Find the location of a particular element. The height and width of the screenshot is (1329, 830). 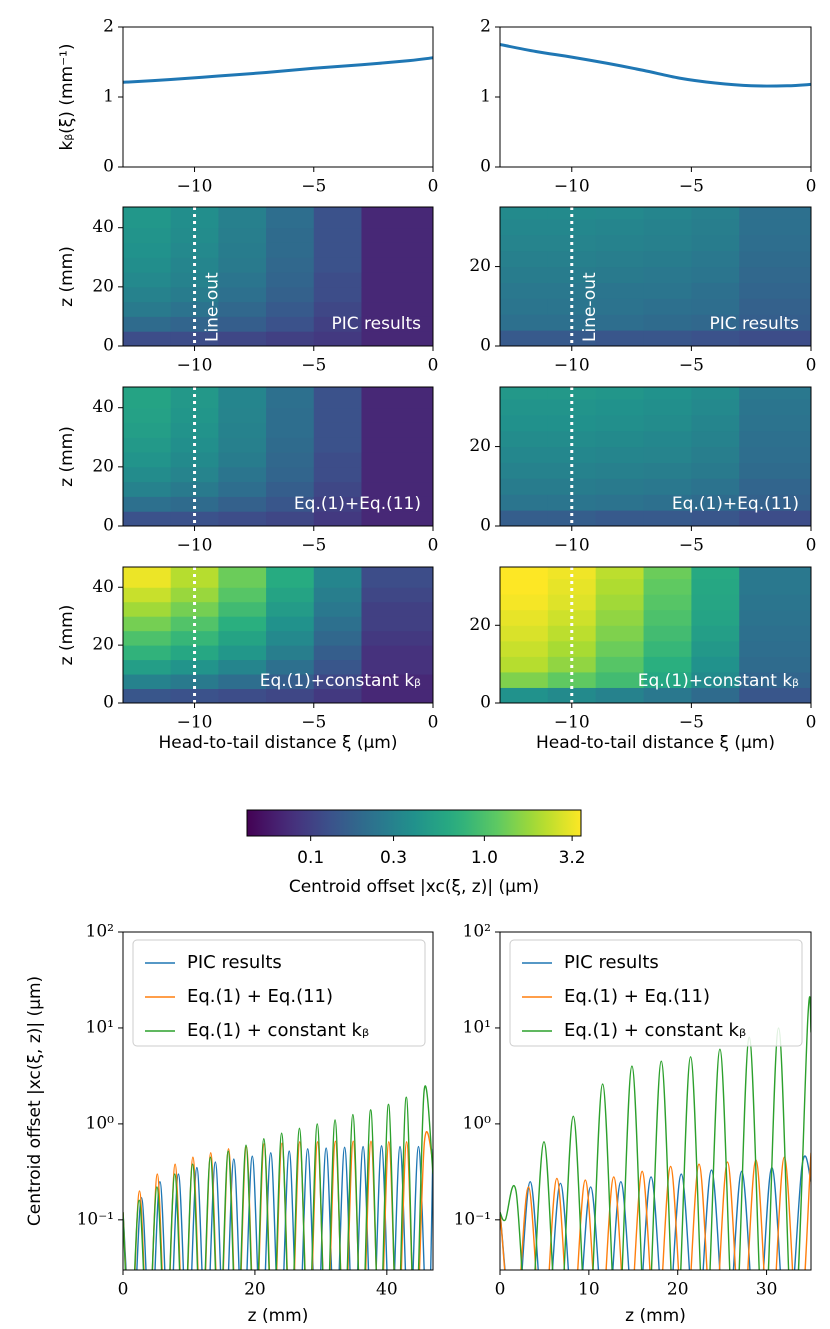

colorbar-tick-label: 1.0 is located at coordinates (484, 858).